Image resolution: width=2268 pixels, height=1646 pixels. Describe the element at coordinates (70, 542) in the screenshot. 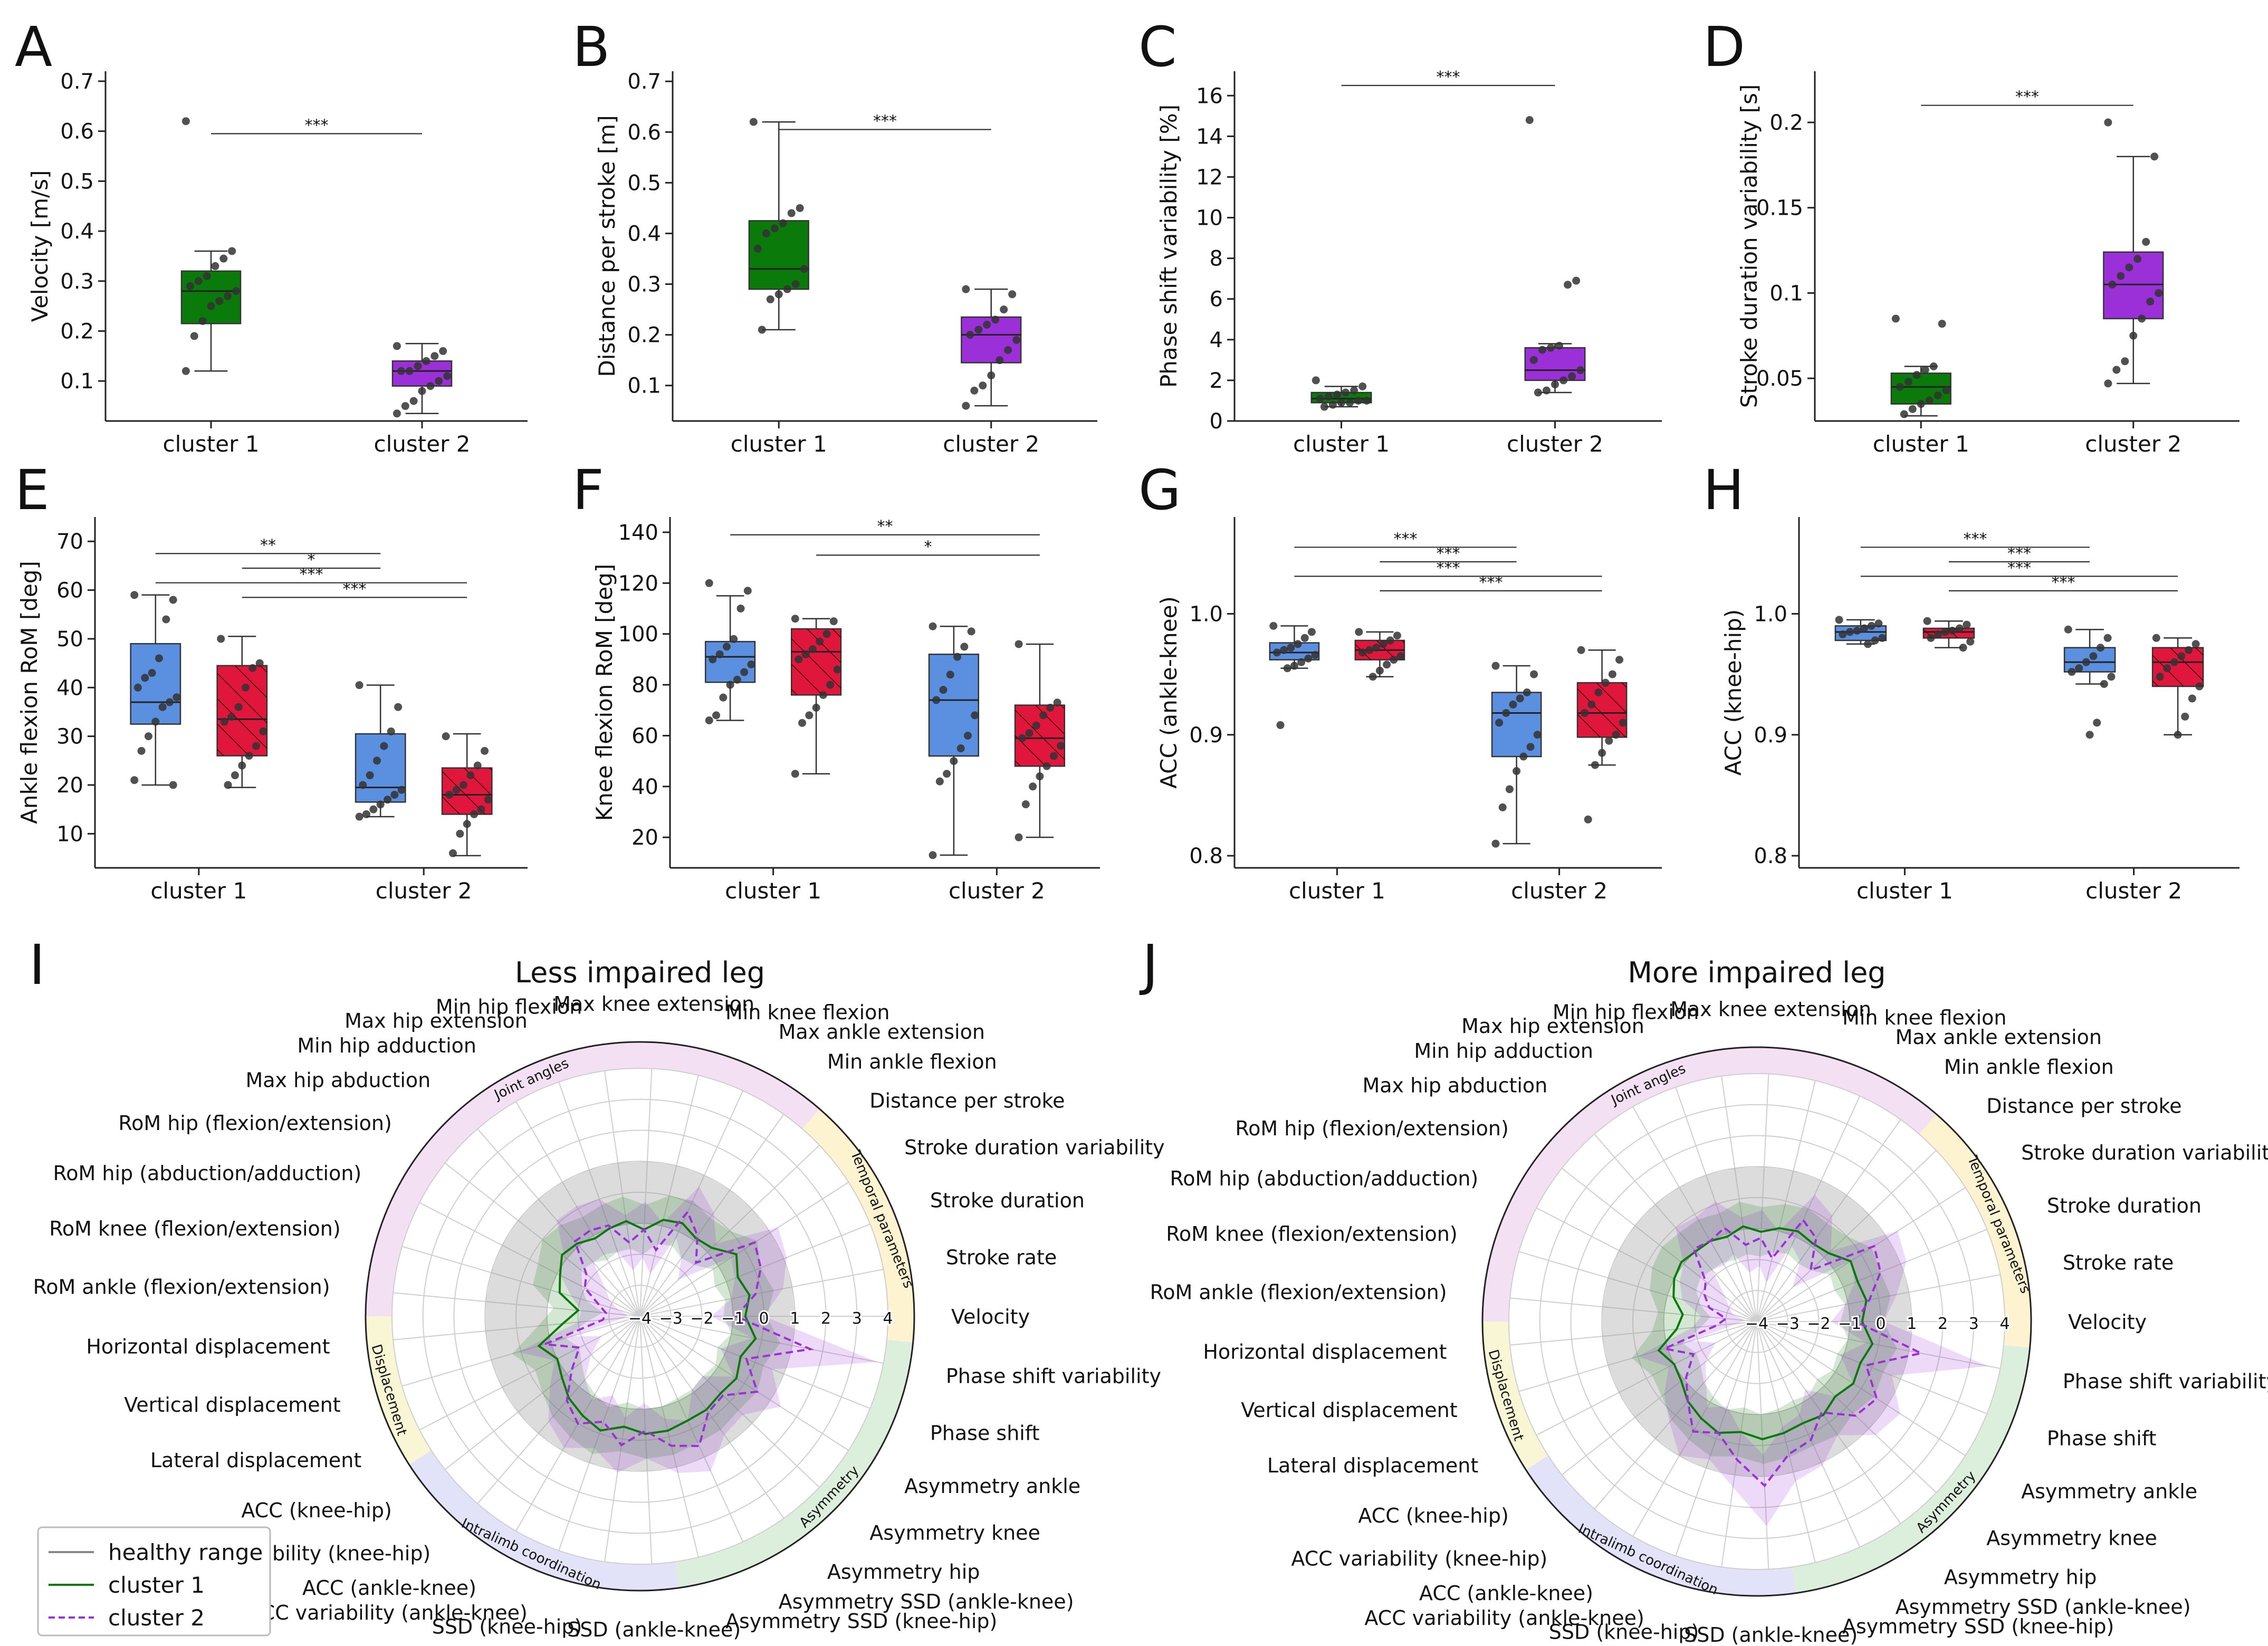

I see `y-tick-label: 70` at that location.